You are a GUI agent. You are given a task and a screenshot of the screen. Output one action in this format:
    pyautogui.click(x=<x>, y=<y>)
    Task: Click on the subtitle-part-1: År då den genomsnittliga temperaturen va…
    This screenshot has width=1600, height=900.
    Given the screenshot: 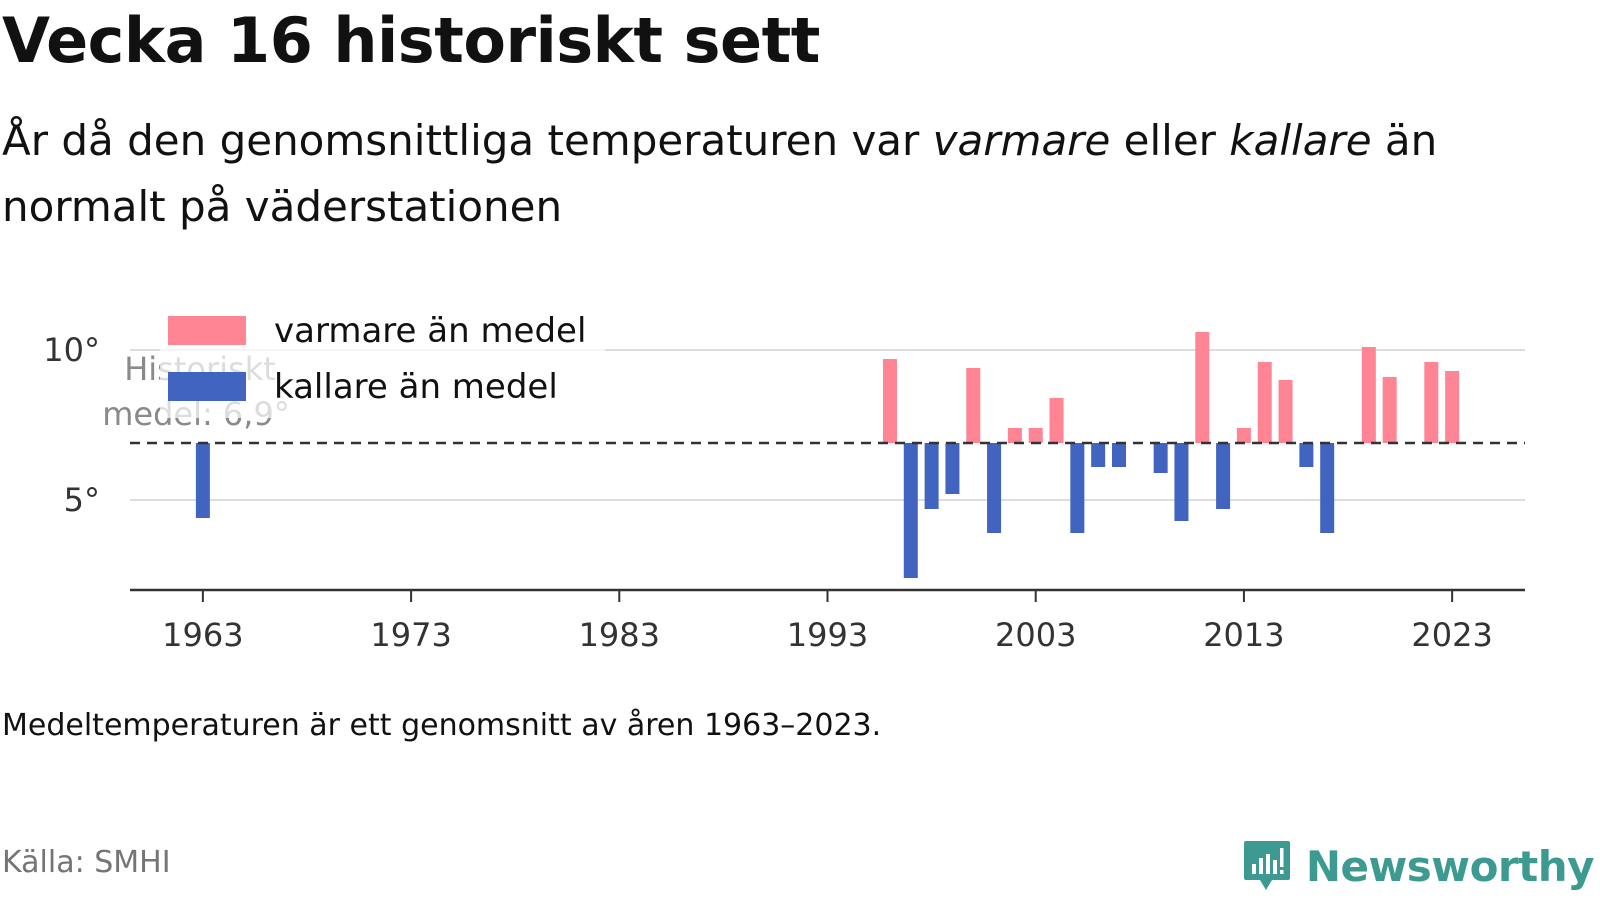 What is the action you would take?
    pyautogui.click(x=467, y=140)
    